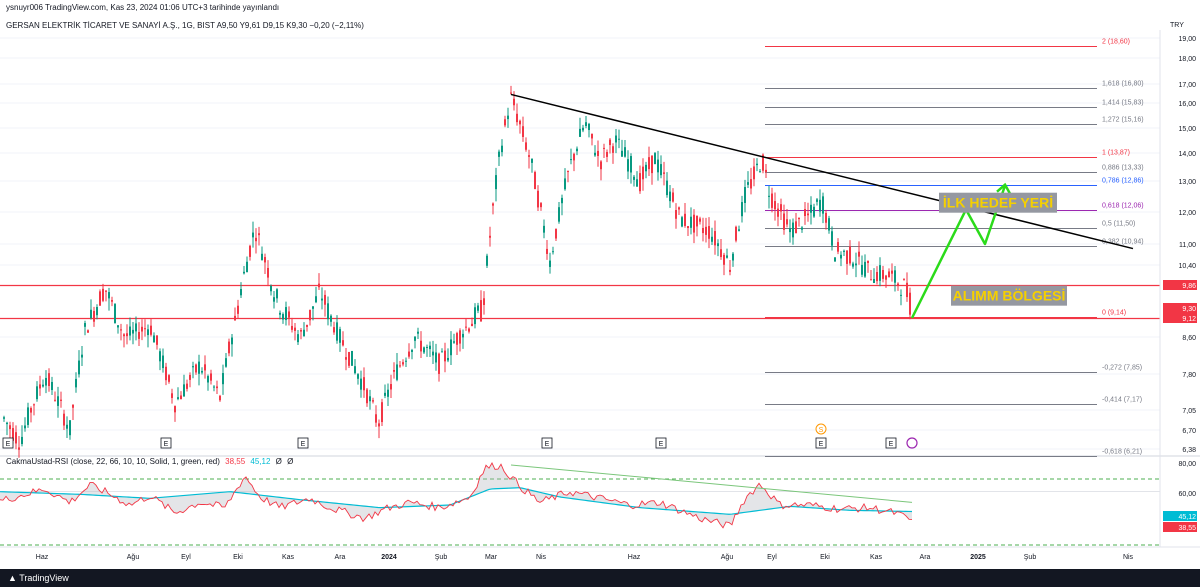 This screenshot has height=587, width=1200. Describe the element at coordinates (822, 171) in the screenshot. I see `trendline` at that location.